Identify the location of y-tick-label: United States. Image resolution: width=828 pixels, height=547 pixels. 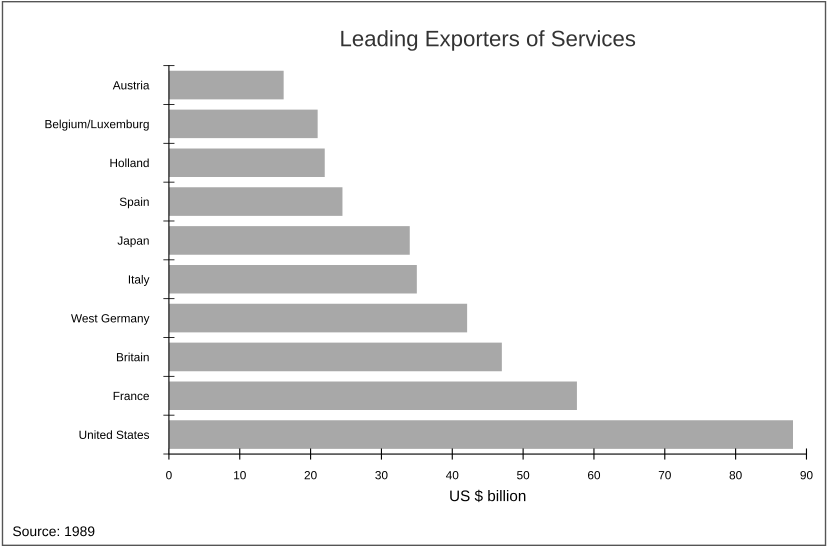
(115, 434).